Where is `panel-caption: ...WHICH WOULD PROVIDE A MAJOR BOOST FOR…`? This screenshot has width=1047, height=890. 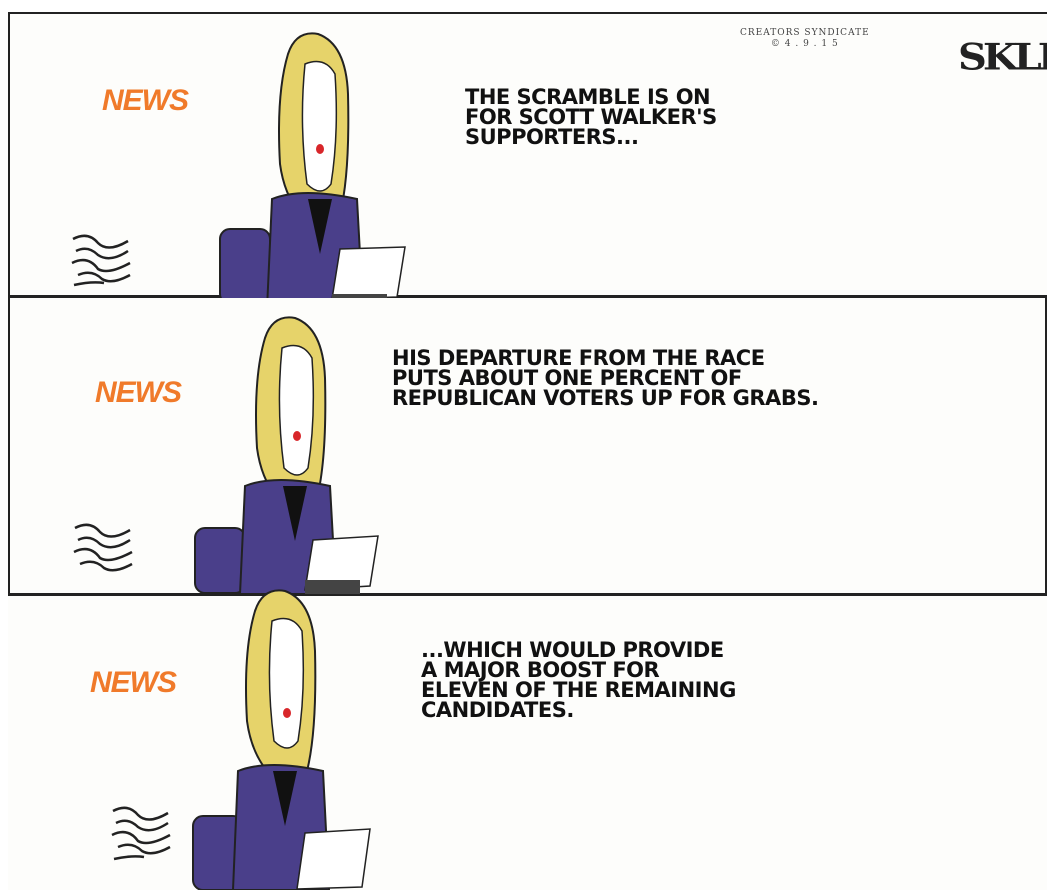
panel-caption: ...WHICH WOULD PROVIDE A MAJOR BOOST FOR… is located at coordinates (578, 680).